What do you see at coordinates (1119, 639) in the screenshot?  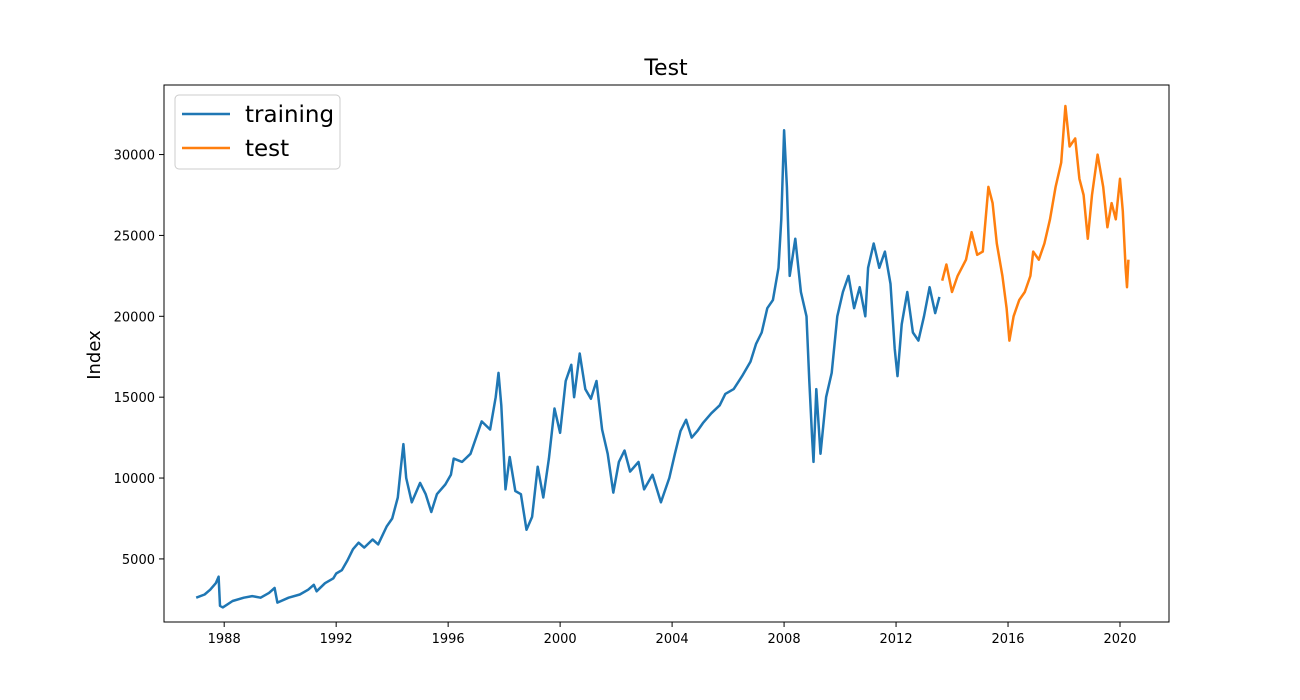 I see `x-tick-label: 2020` at bounding box center [1119, 639].